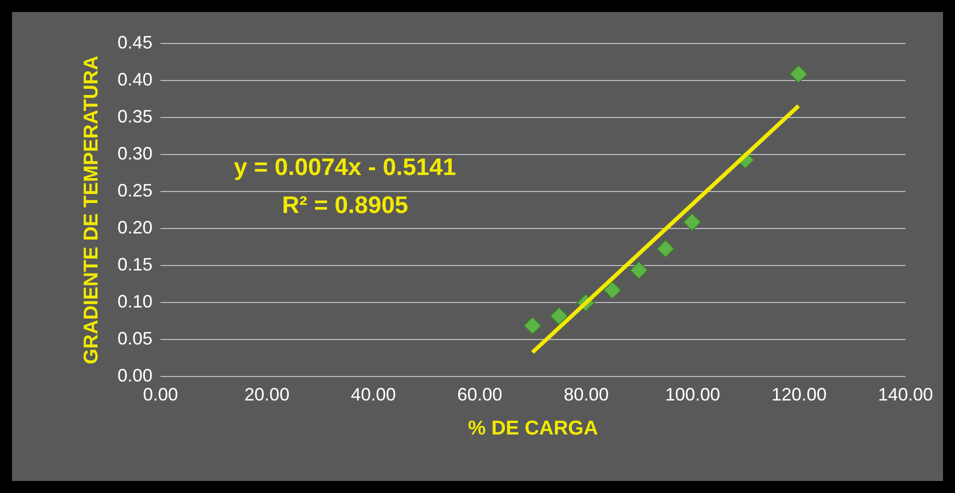 The width and height of the screenshot is (955, 493). Describe the element at coordinates (134, 302) in the screenshot. I see `y-tick-label: 0.10` at that location.